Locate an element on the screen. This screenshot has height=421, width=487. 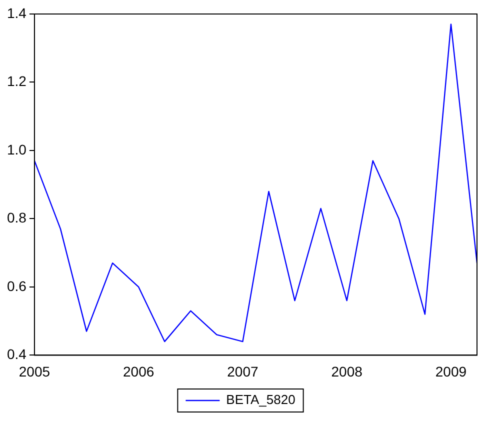
y-tick-label: 0.8 is located at coordinates (16, 218).